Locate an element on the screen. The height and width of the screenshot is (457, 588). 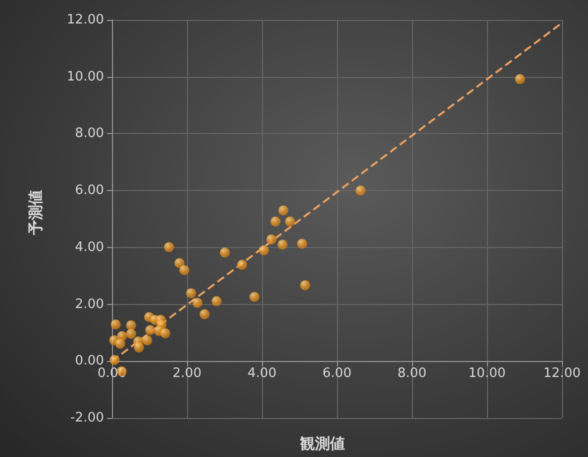
x-tick-label: 6.00 is located at coordinates (337, 374).